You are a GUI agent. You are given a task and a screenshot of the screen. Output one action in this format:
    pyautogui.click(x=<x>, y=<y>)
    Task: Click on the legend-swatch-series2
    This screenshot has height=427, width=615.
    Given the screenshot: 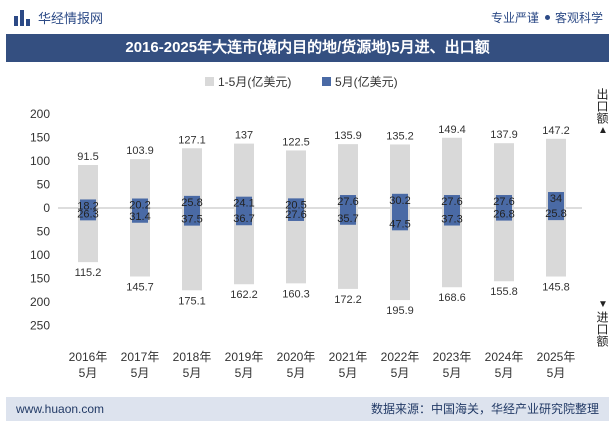 What is the action you would take?
    pyautogui.click(x=326, y=81)
    